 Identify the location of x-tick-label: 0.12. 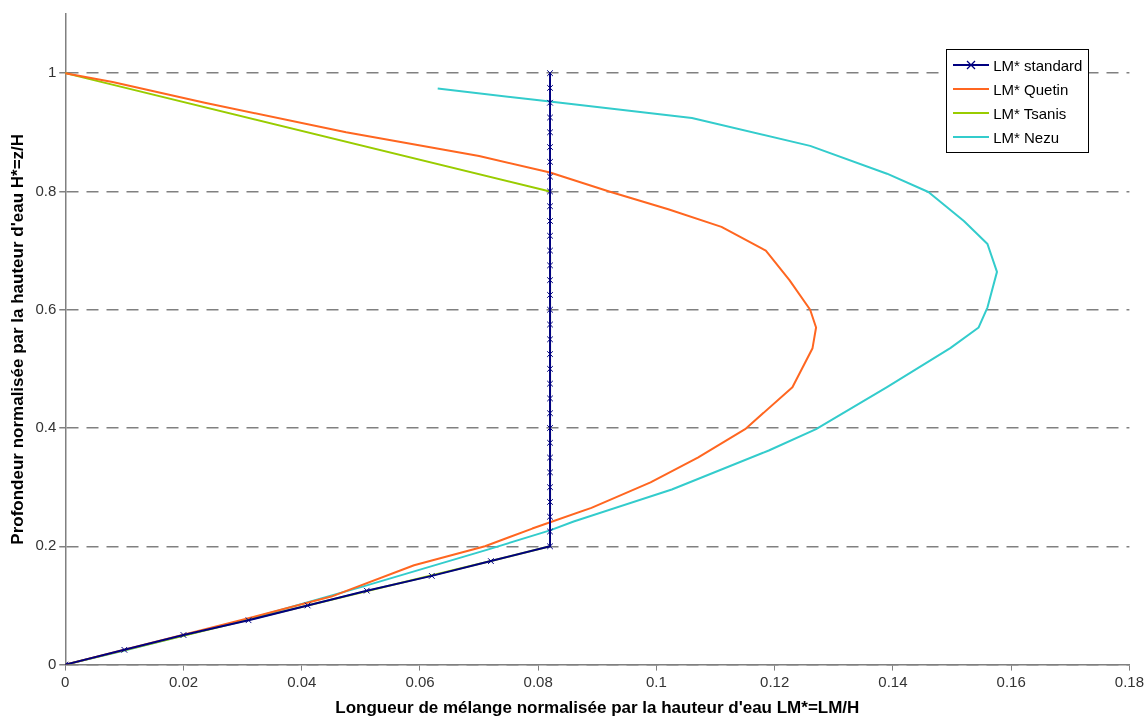
(775, 681).